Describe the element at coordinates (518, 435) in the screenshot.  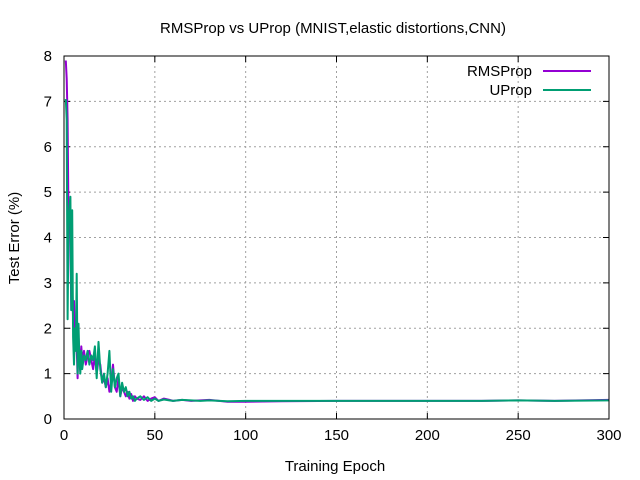
I see `x-tick-label: 250` at that location.